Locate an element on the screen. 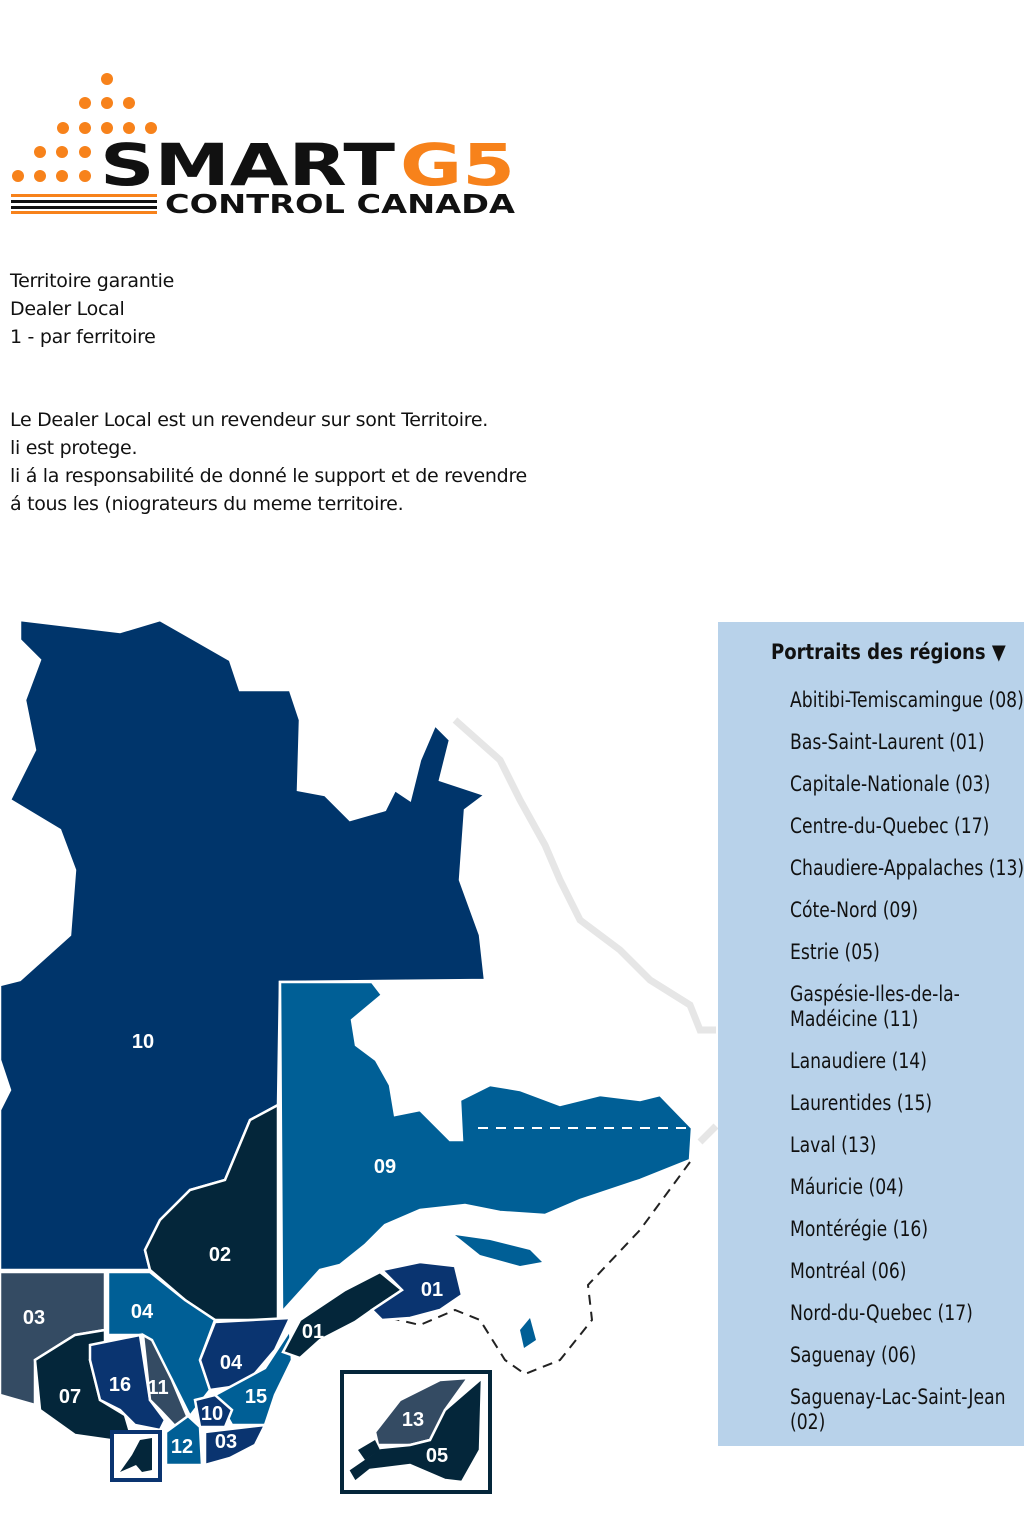 The image size is (1024, 1536). label-16: 16 is located at coordinates (120, 1385).